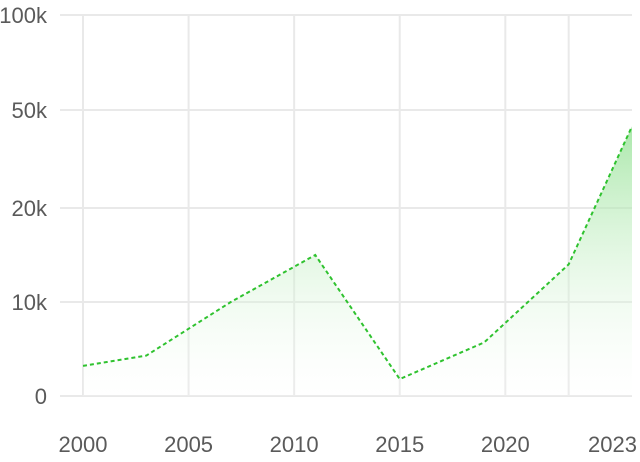  I want to click on x-tick-label: 2020, so click(505, 444).